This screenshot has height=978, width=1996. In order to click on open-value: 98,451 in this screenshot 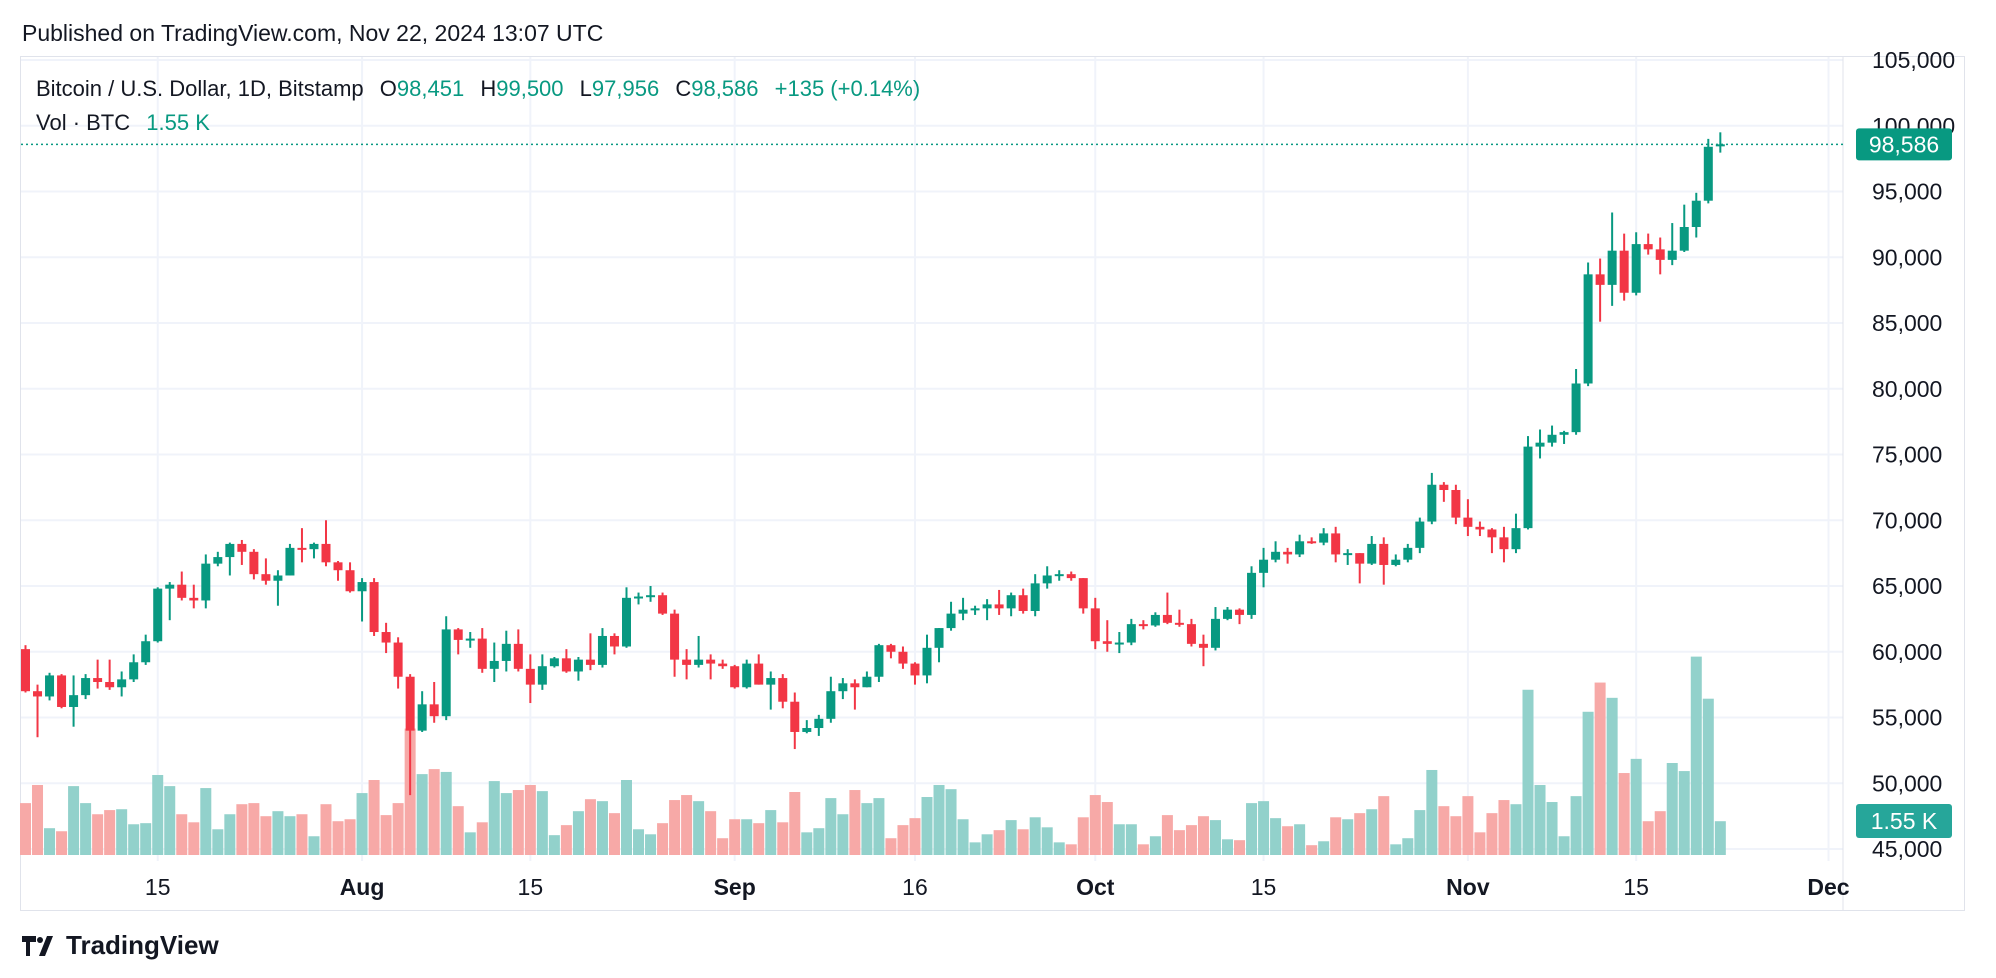, I will do `click(430, 88)`.